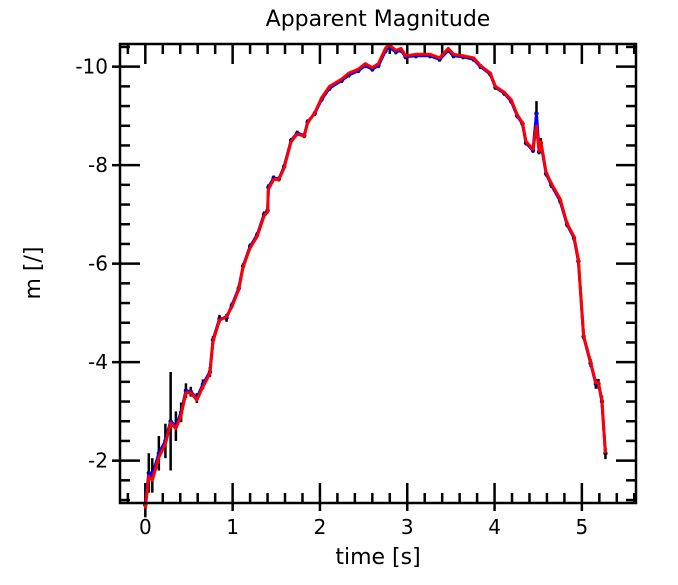 Image resolution: width=678 pixels, height=585 pixels. I want to click on y-tick-label: -8, so click(98, 165).